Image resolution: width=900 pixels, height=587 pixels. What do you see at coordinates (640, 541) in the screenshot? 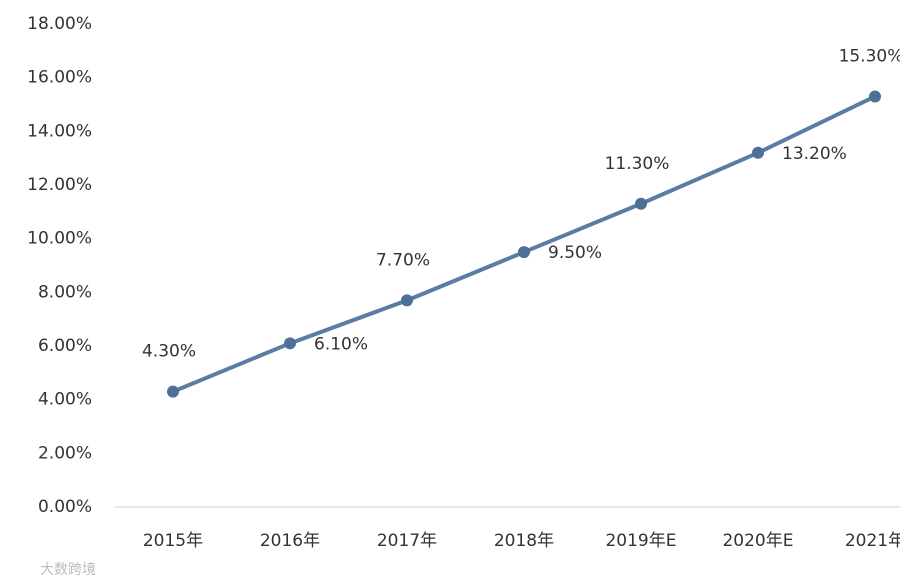
I see `x-tick-label: 2019年E` at bounding box center [640, 541].